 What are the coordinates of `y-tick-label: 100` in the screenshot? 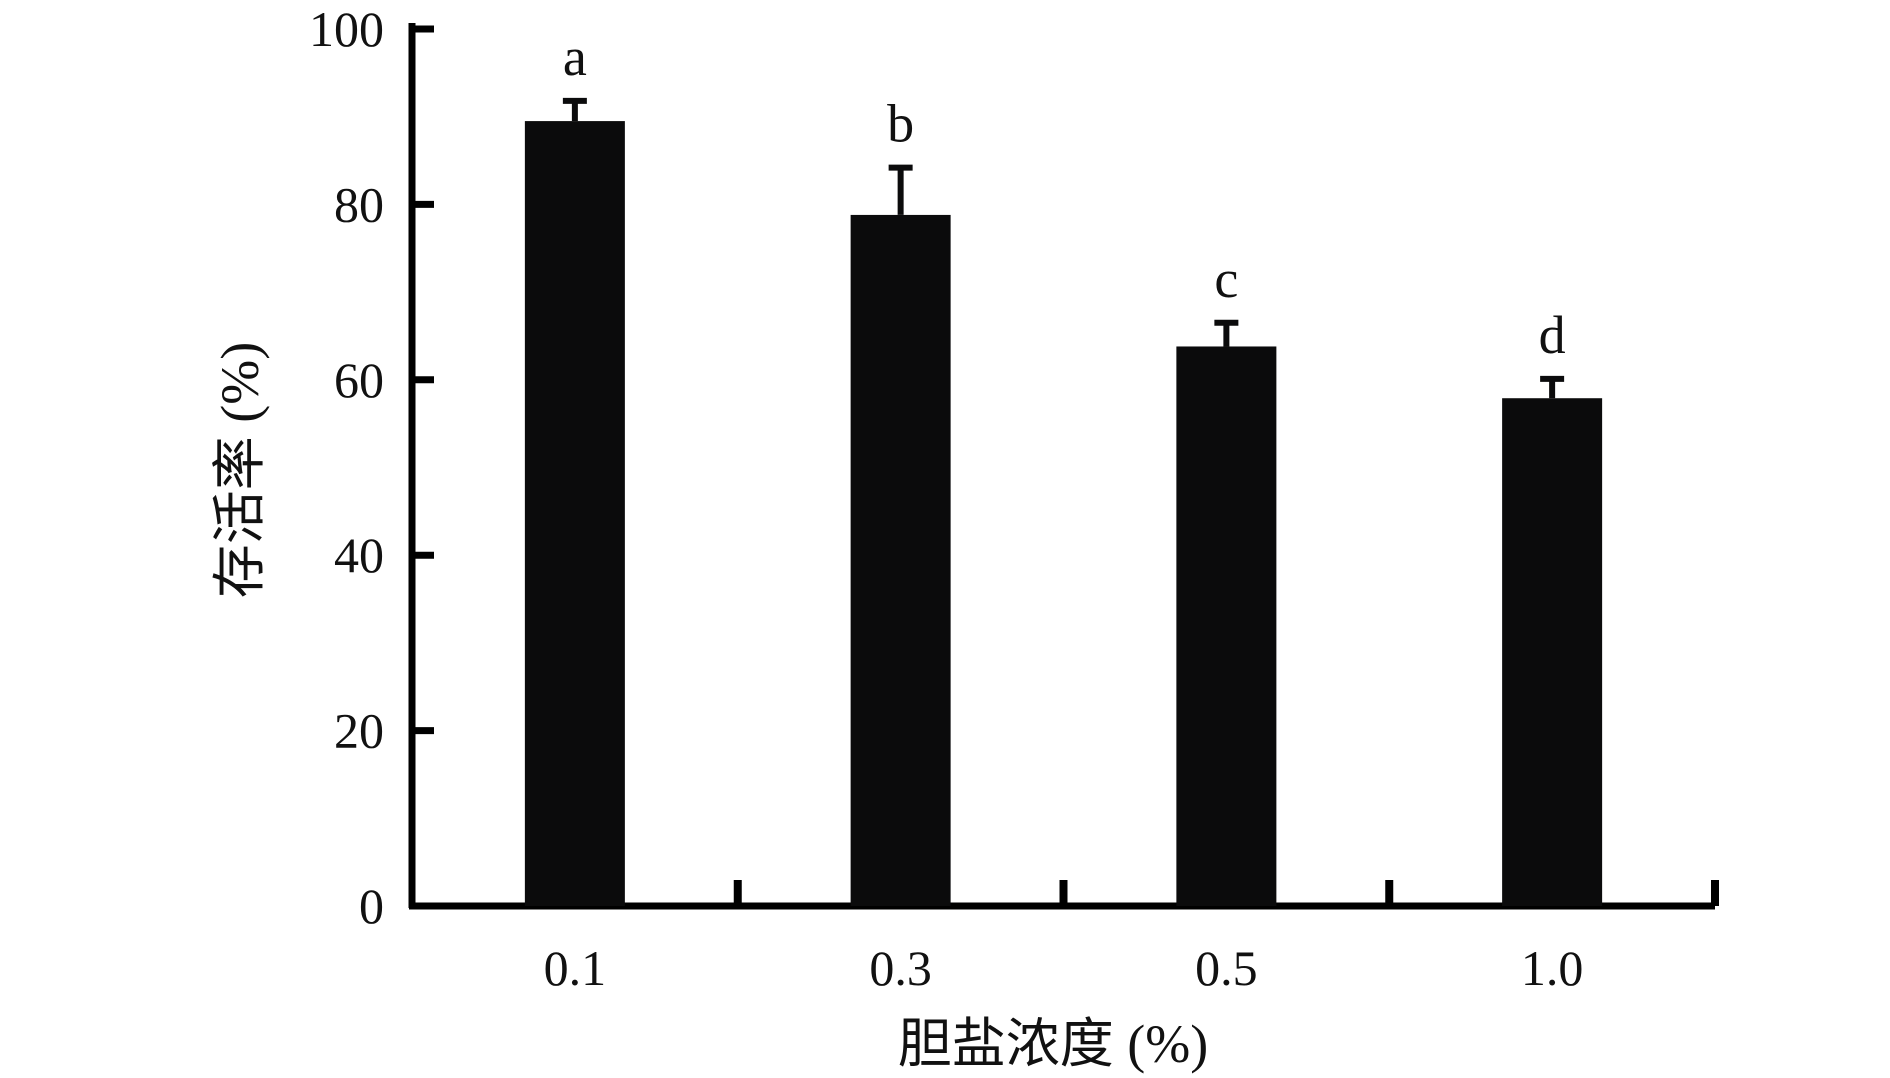 It's located at (346, 29).